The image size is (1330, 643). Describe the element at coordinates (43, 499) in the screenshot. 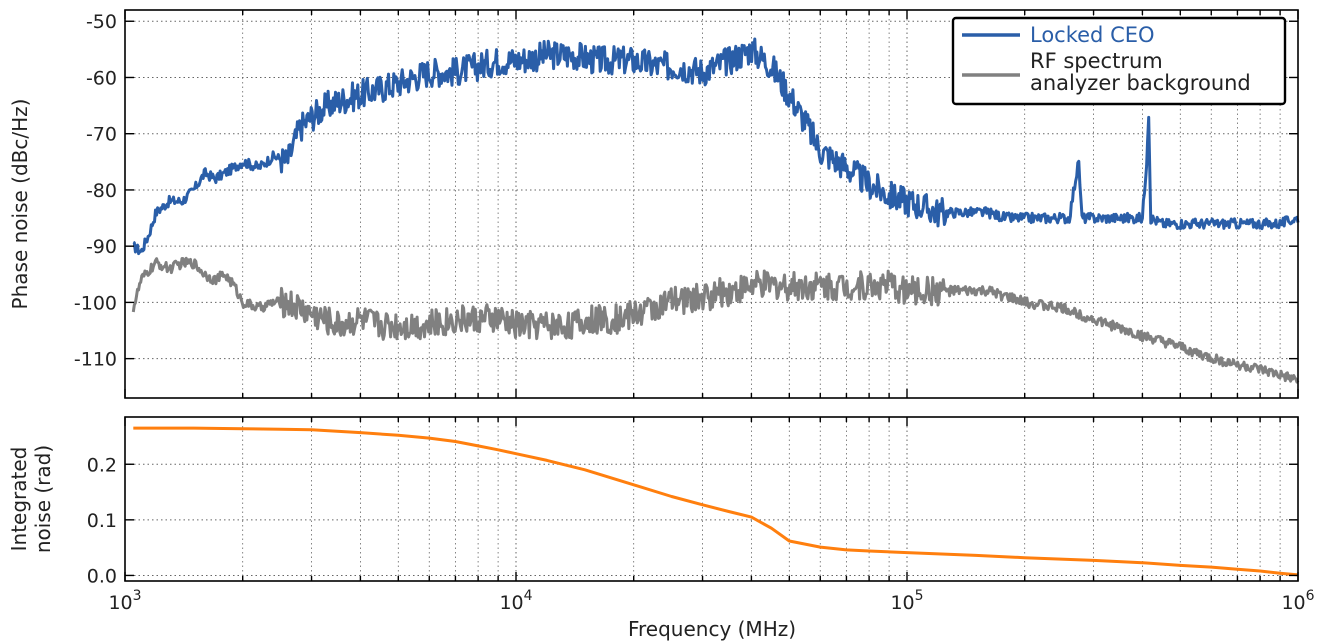

I see `bottom-y-axis-label-line-2: noise (rad)` at that location.